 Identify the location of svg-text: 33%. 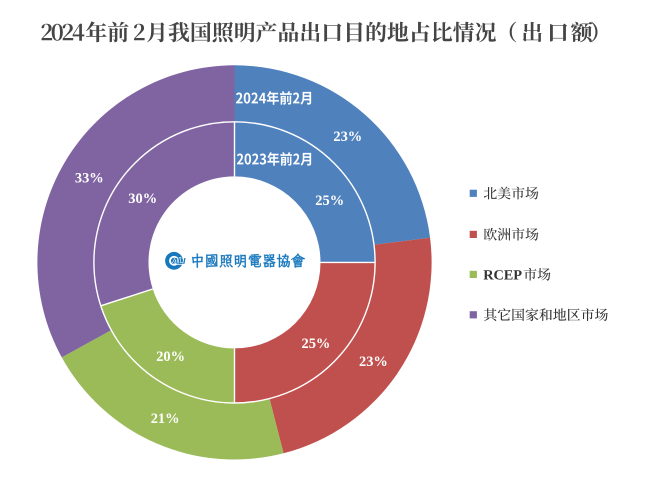
(89, 178).